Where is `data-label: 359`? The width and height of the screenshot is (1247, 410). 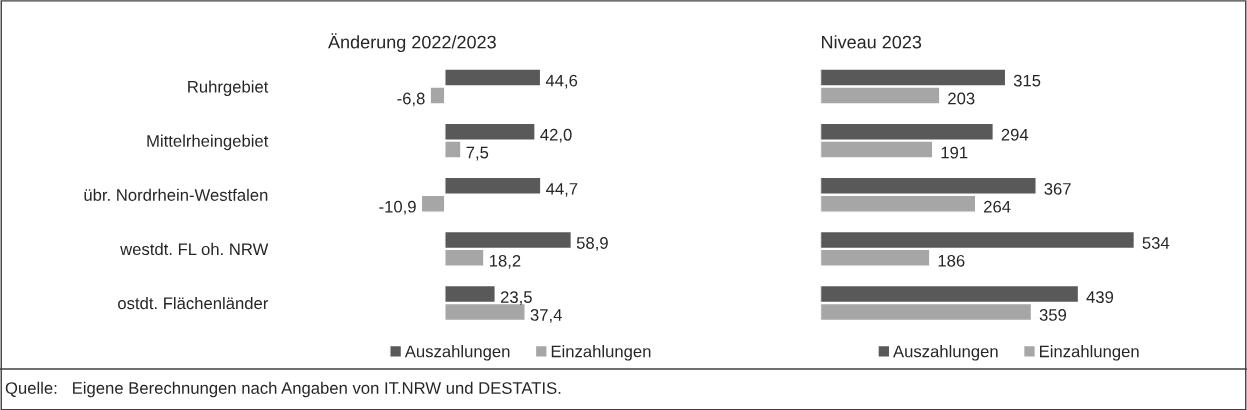 data-label: 359 is located at coordinates (1053, 315).